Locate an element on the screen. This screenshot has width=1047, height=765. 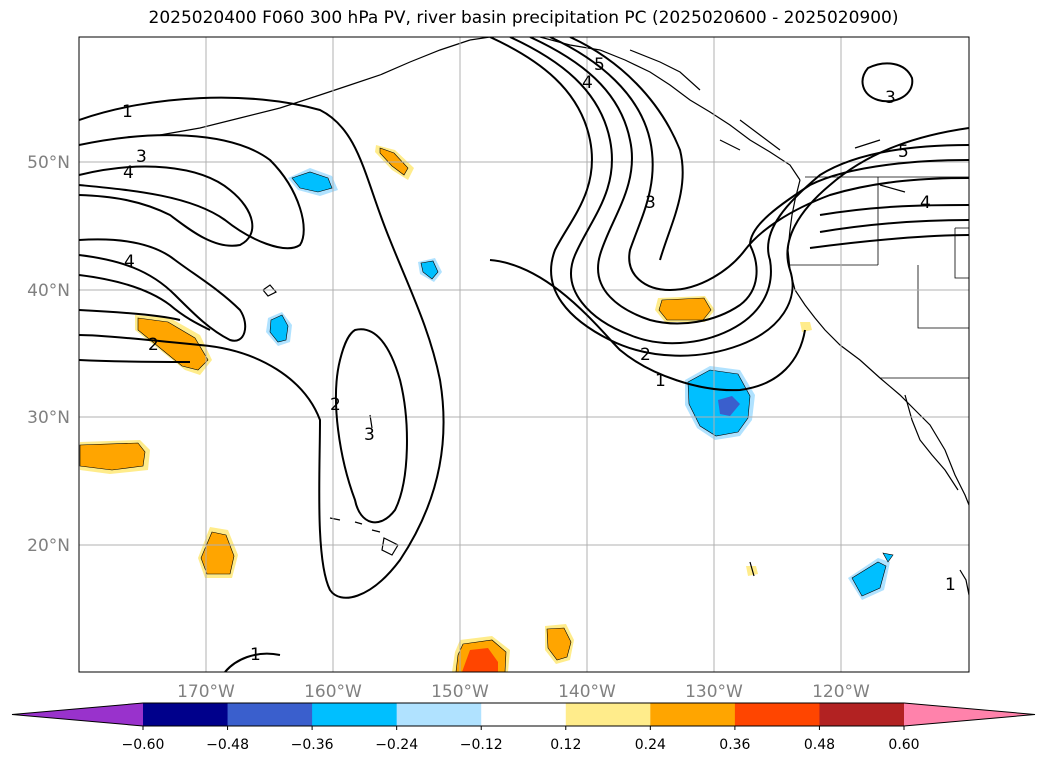
colorbar-tick-label: 0.24 is located at coordinates (650, 745).